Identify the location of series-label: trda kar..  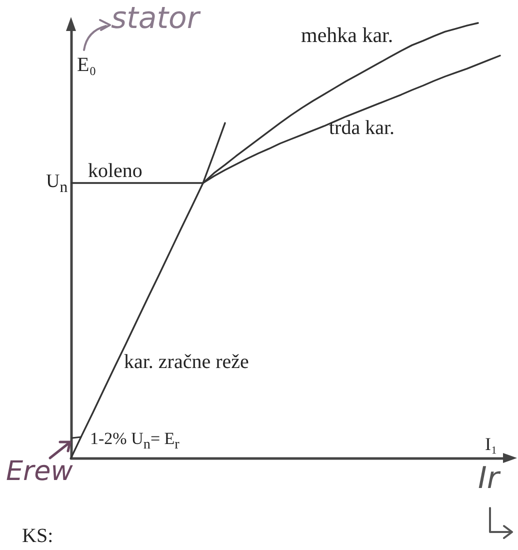
(362, 128).